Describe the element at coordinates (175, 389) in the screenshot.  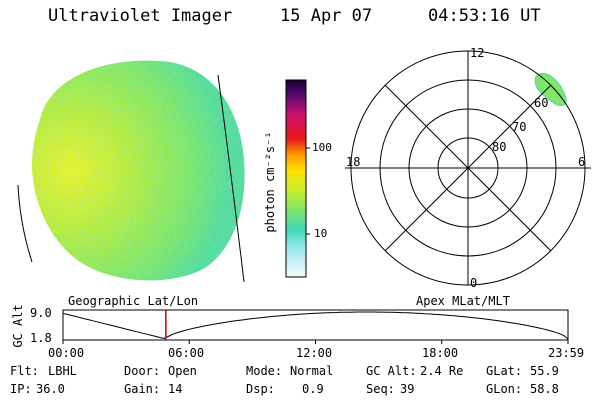
I see `gain-value: 14` at that location.